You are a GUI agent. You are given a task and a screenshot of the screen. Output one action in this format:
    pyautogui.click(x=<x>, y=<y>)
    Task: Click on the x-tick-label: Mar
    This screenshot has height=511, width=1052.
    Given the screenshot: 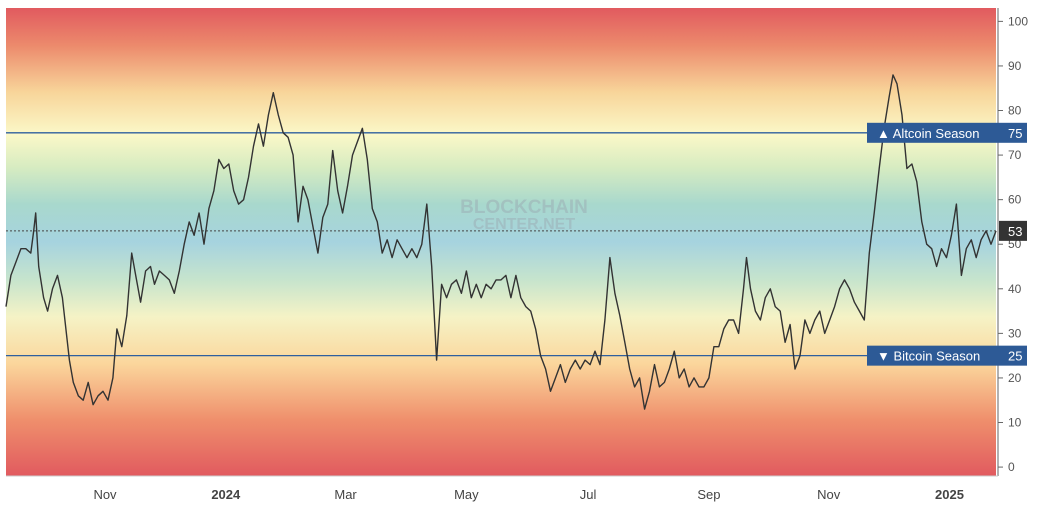 What is the action you would take?
    pyautogui.click(x=345, y=494)
    